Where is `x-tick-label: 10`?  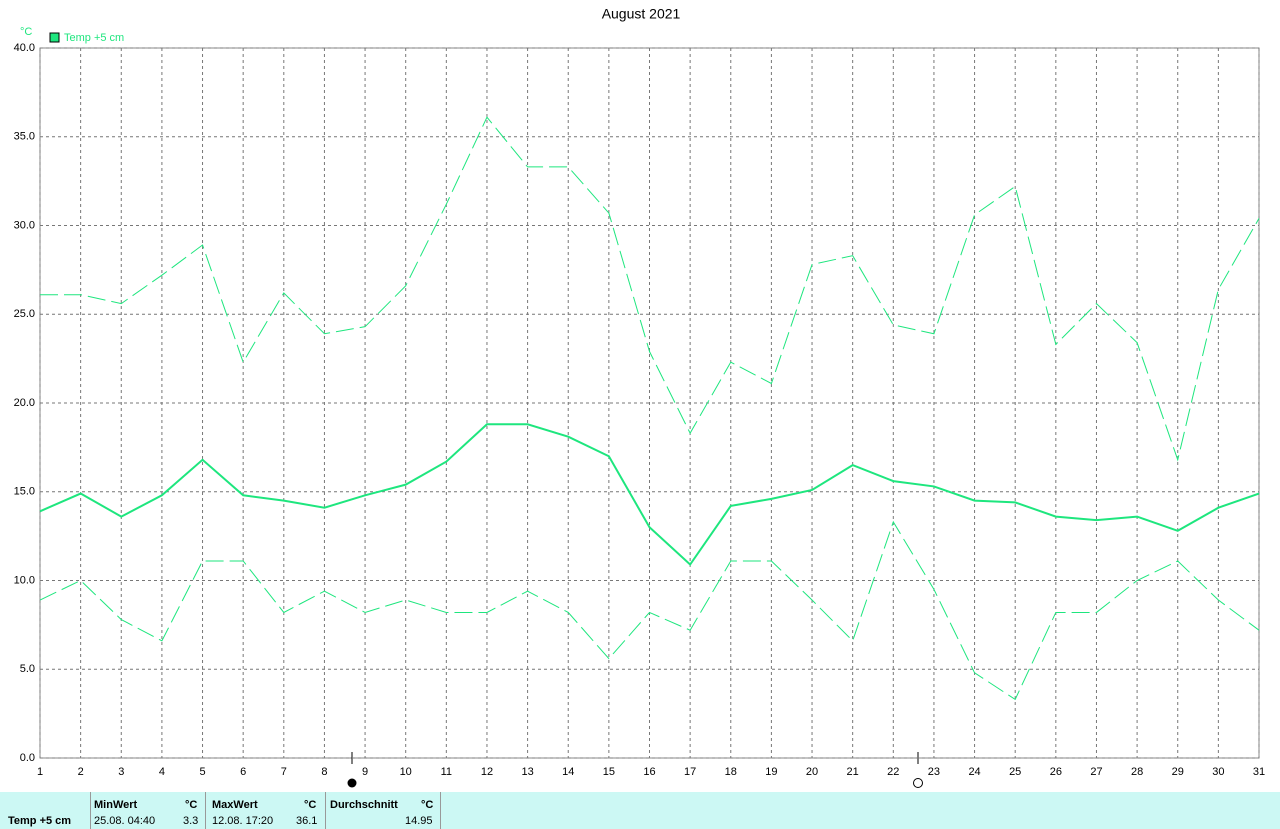
x-tick-label: 10 is located at coordinates (406, 772).